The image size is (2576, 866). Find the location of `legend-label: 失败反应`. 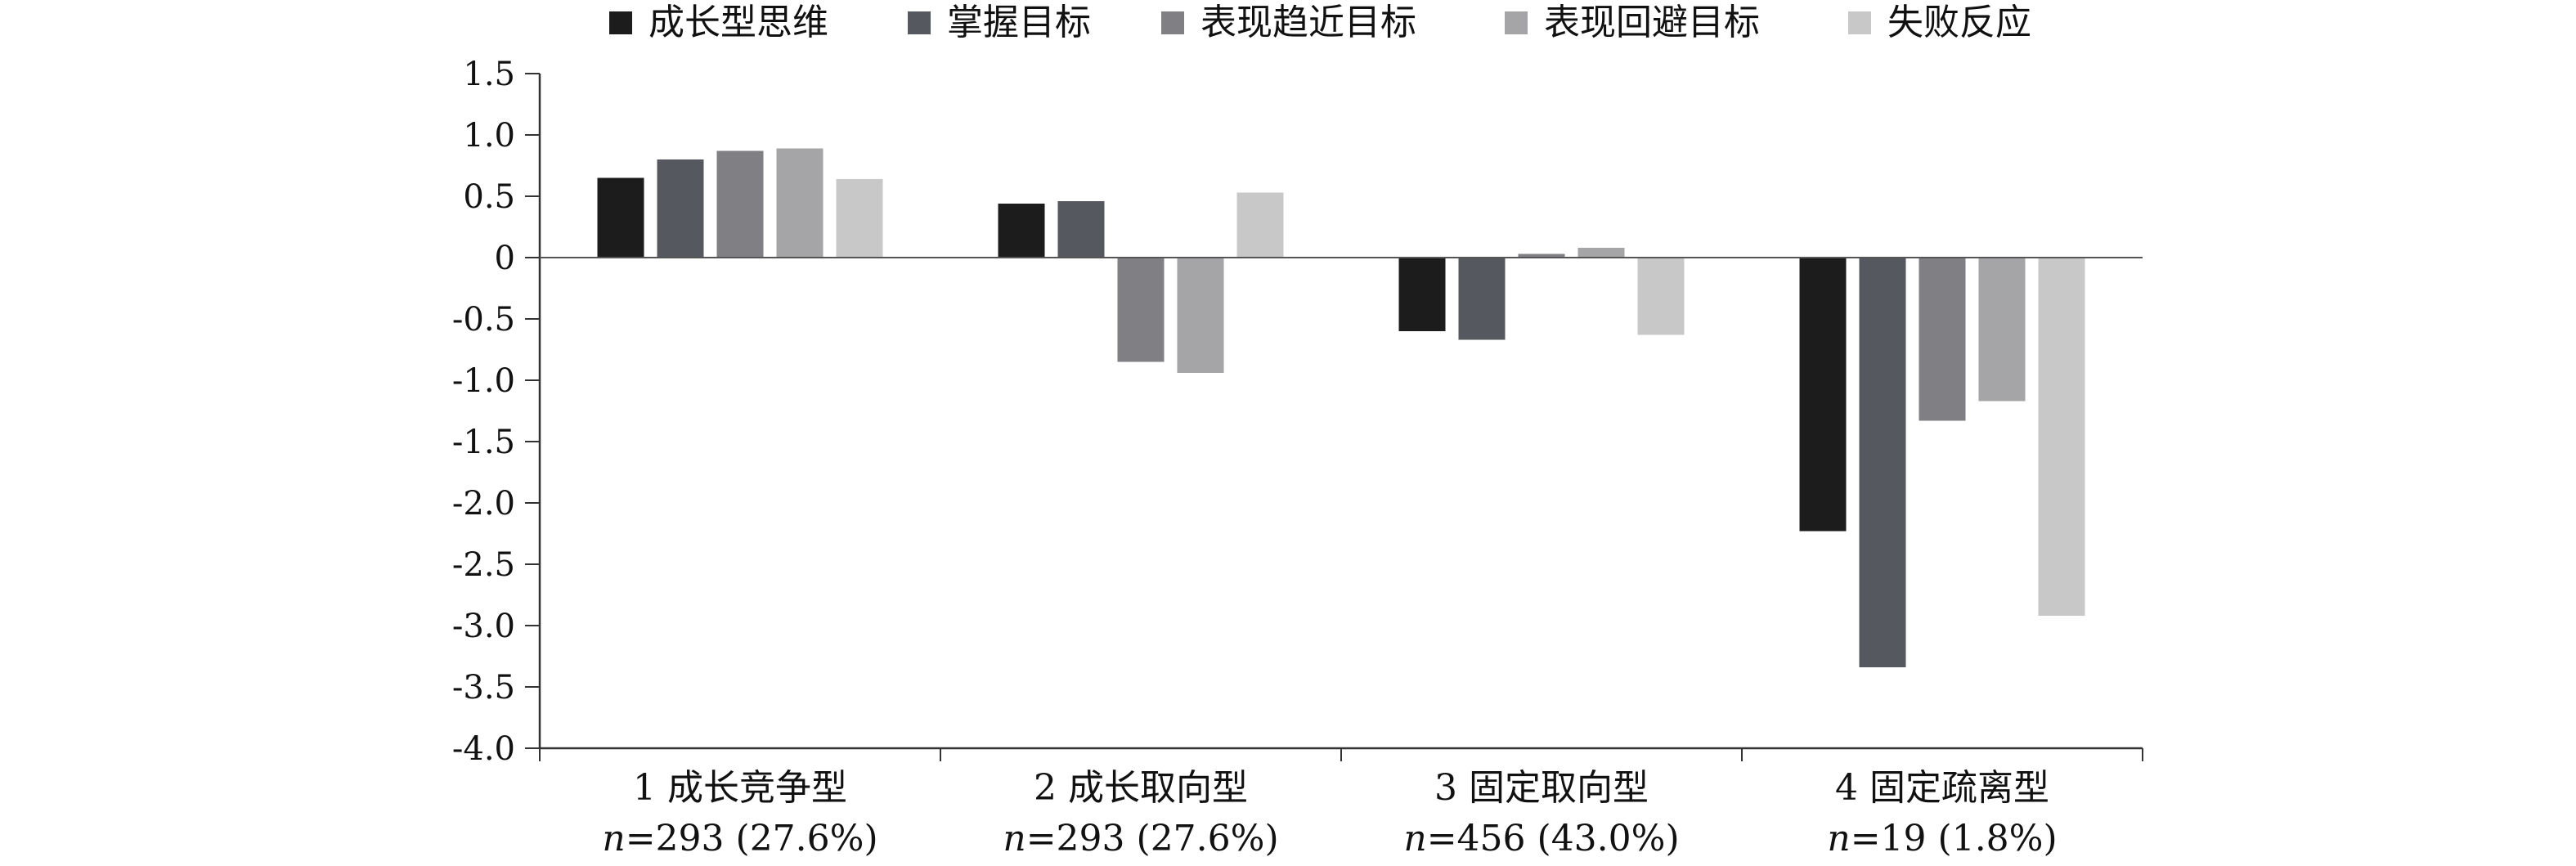

legend-label: 失败反应 is located at coordinates (1959, 22).